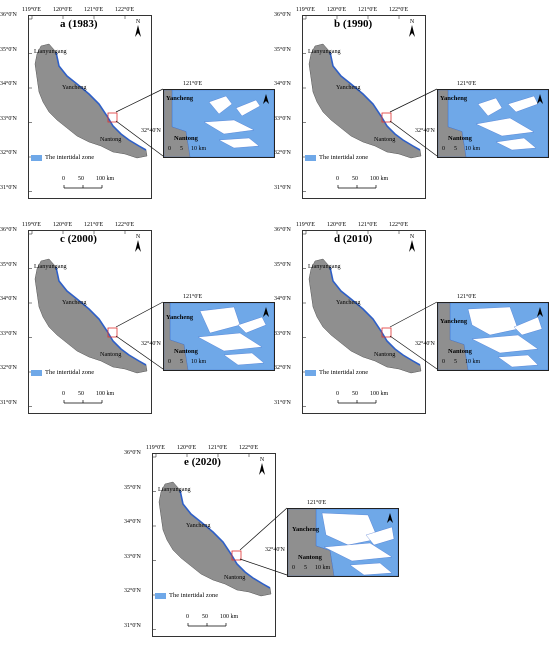  What do you see at coordinates (151, 344) in the screenshot?
I see `inset-latitude-label: 32°40'N` at bounding box center [151, 344].